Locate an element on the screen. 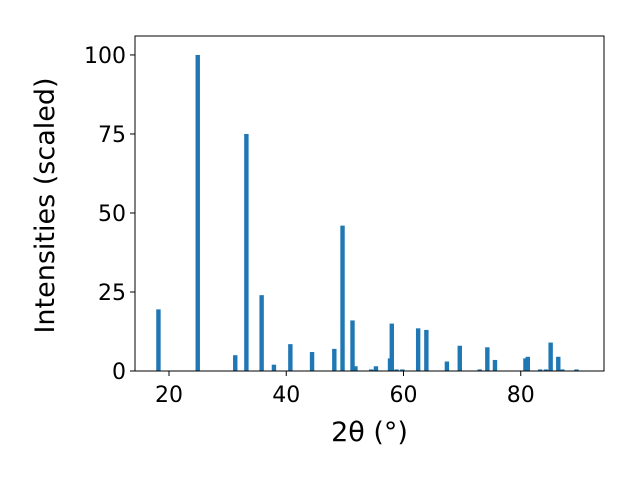 The image size is (640, 480). y-tick-label: 100 is located at coordinates (105, 56).